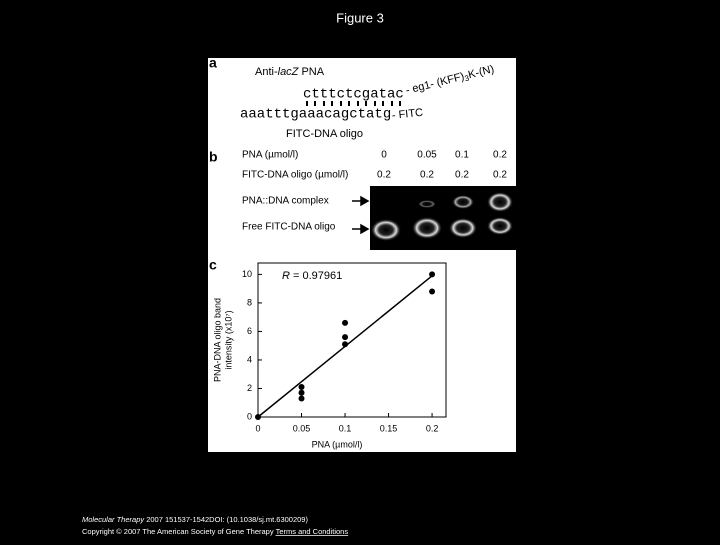 The width and height of the screenshot is (720, 545). Describe the element at coordinates (213, 265) in the screenshot. I see `panel-label: c` at that location.